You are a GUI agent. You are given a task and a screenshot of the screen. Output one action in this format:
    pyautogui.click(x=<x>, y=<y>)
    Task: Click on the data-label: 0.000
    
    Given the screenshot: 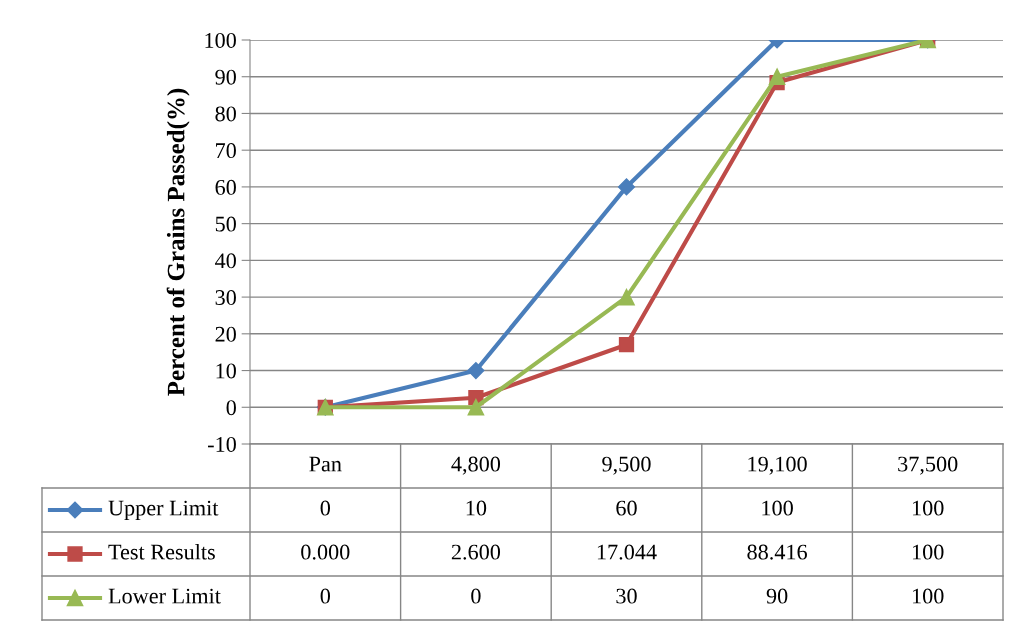 What is the action you would take?
    pyautogui.click(x=325, y=552)
    